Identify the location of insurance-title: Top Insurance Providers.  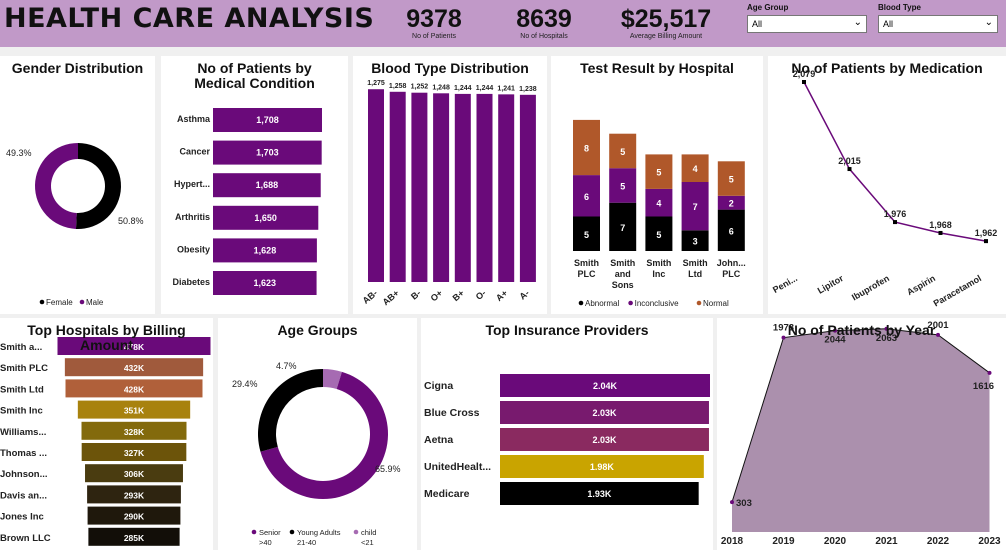
(567, 330).